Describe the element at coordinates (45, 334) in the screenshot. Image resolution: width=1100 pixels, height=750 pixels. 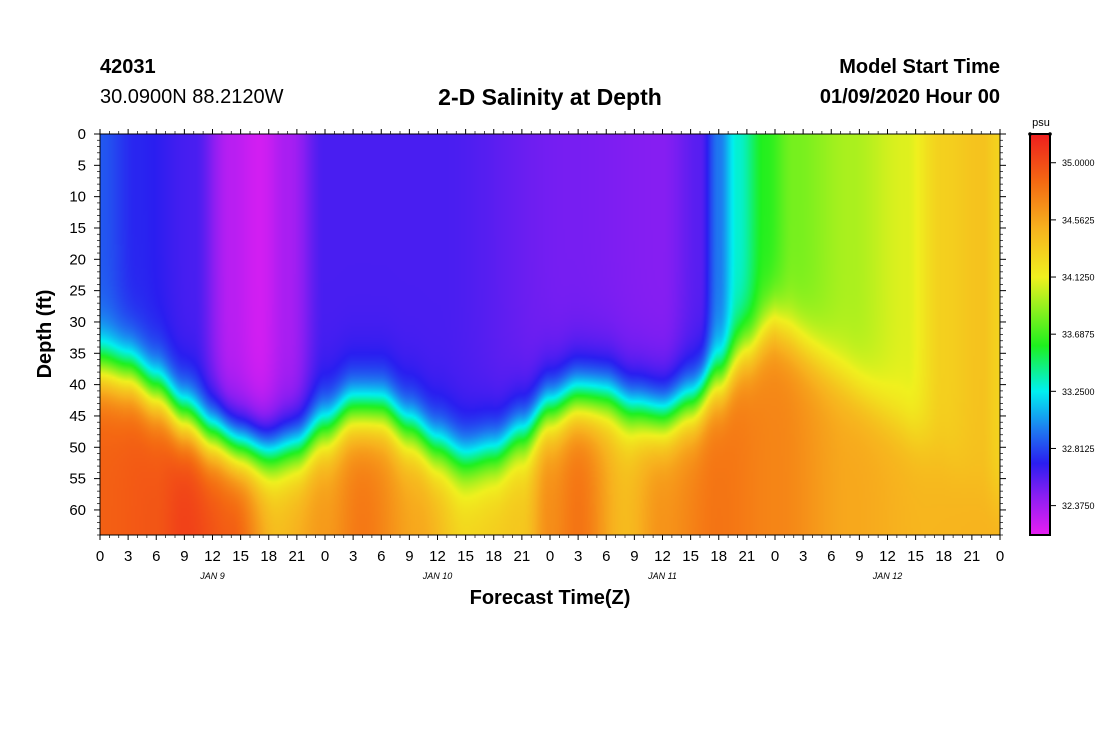
I see `y-axis-title: Depth (ft)` at that location.